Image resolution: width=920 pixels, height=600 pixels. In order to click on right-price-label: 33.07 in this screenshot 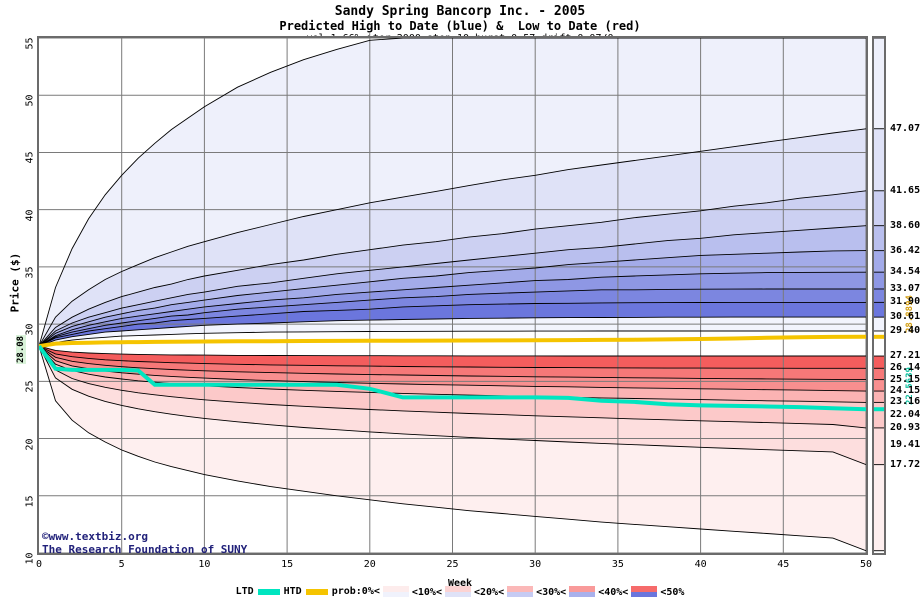, I will do `click(905, 288)`.